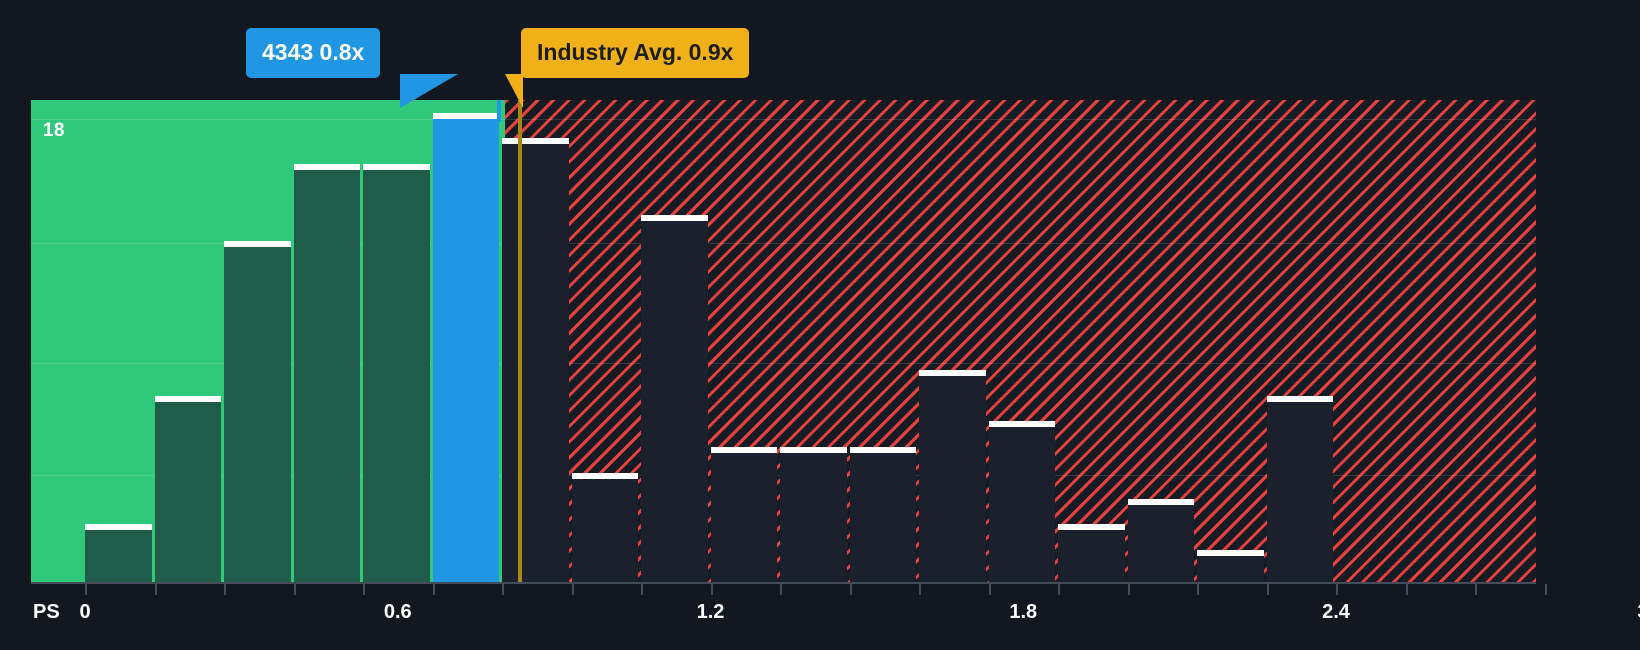 The width and height of the screenshot is (1640, 650). What do you see at coordinates (783, 583) in the screenshot?
I see `x-axis-line` at bounding box center [783, 583].